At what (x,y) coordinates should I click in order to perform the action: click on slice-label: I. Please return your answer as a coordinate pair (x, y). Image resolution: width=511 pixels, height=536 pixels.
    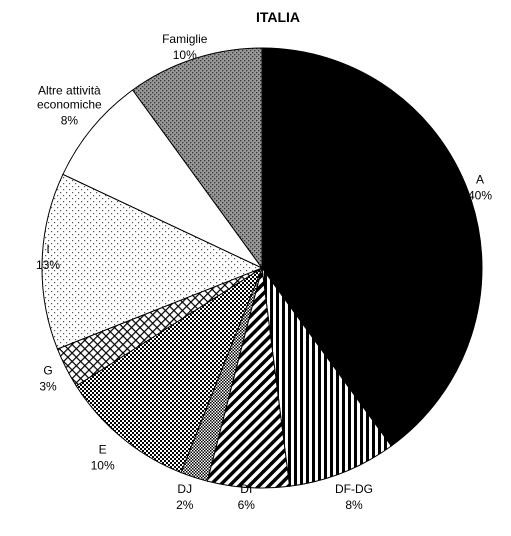
    Looking at the image, I should click on (47, 249).